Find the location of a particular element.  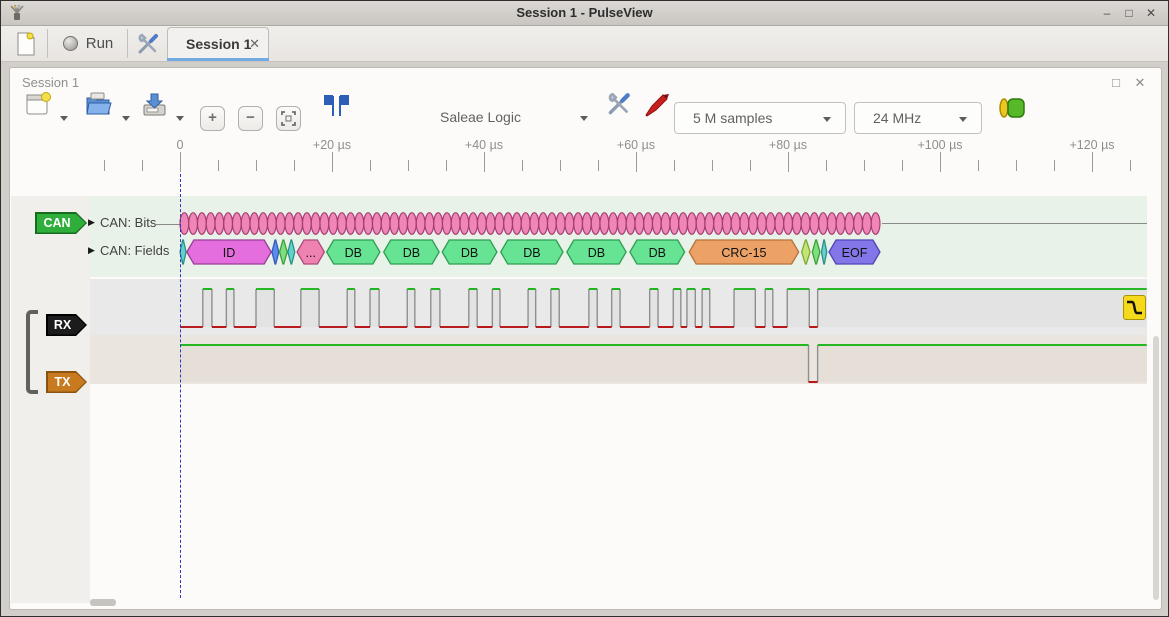

zoom-in-button: + is located at coordinates (212, 118).